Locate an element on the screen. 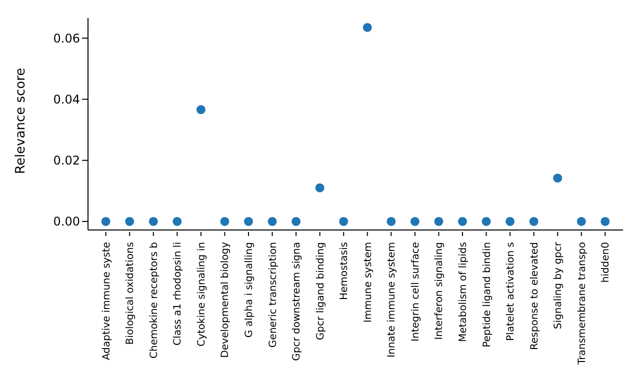 The height and width of the screenshot is (378, 641). x-tick-label: Response to elevated is located at coordinates (534, 296).